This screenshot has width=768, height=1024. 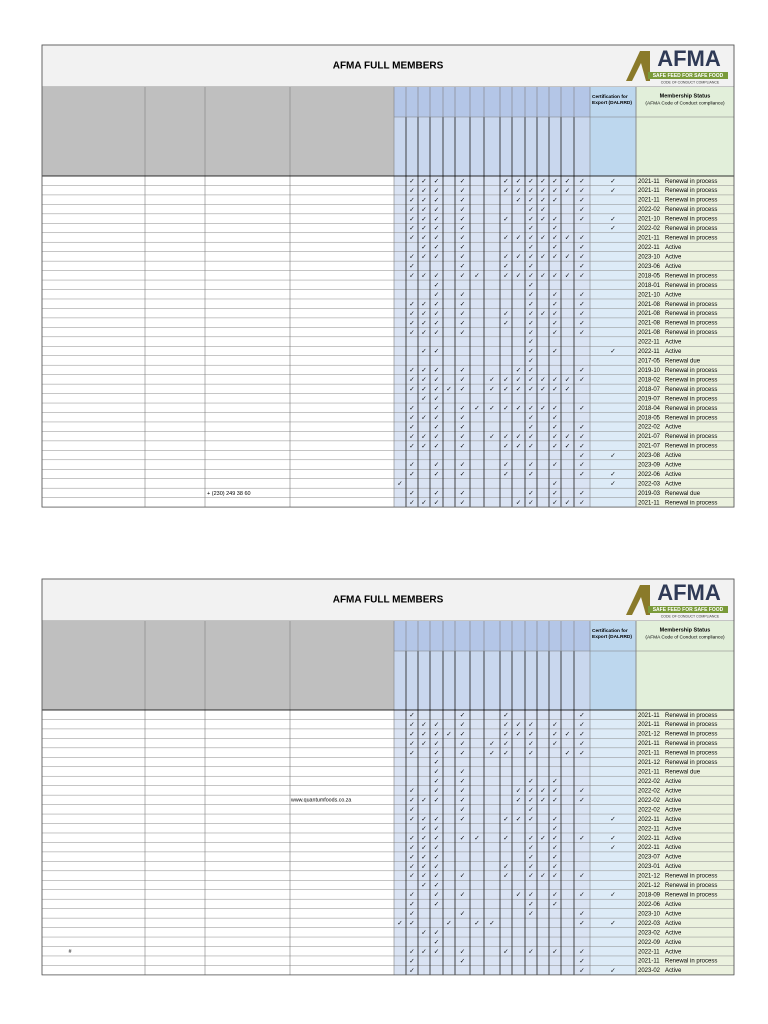 What do you see at coordinates (690, 616) in the screenshot?
I see `logo-subline: CODE OF CONDUCT COMPLIANCE` at bounding box center [690, 616].